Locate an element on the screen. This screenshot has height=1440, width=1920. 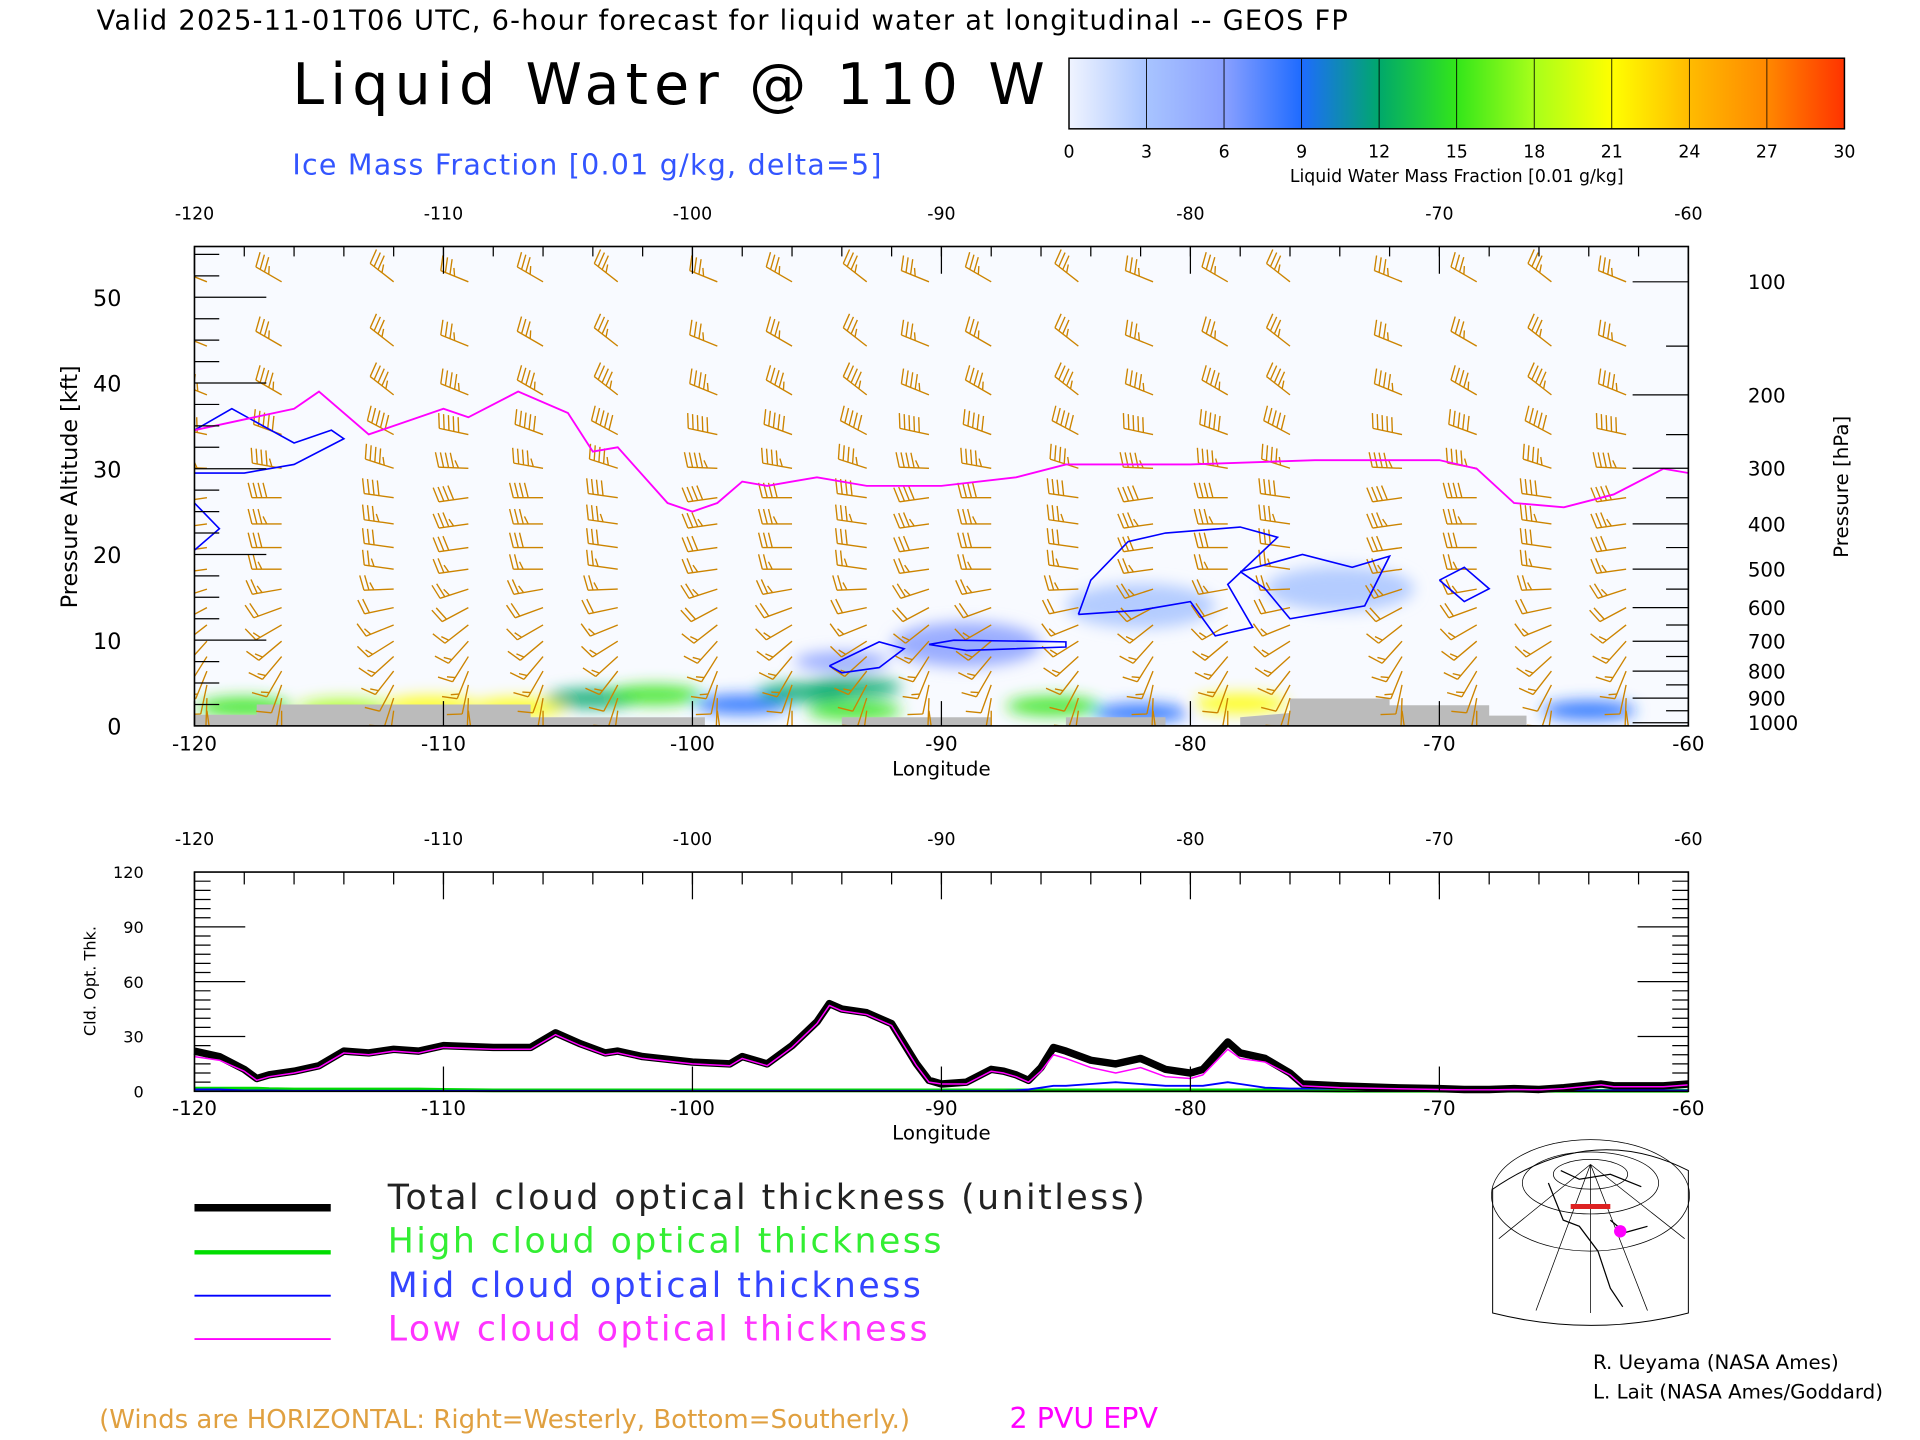
liquid-water-blob is located at coordinates (1588, 710).